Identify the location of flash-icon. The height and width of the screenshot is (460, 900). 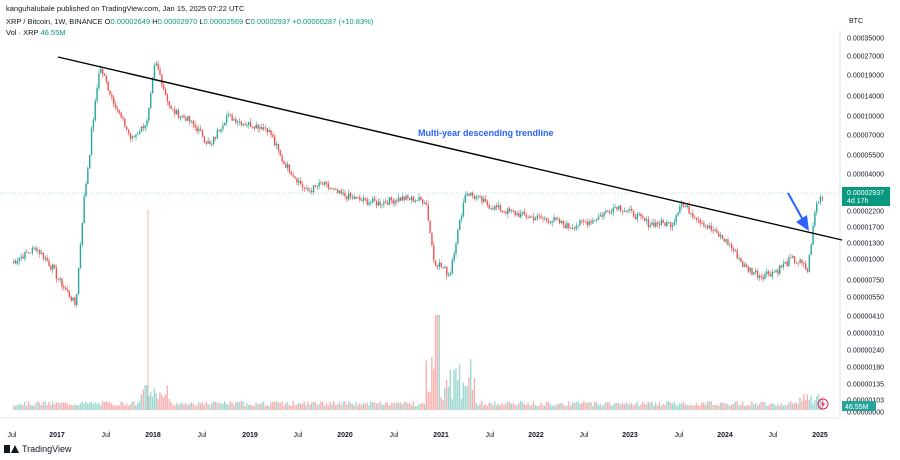
(823, 404).